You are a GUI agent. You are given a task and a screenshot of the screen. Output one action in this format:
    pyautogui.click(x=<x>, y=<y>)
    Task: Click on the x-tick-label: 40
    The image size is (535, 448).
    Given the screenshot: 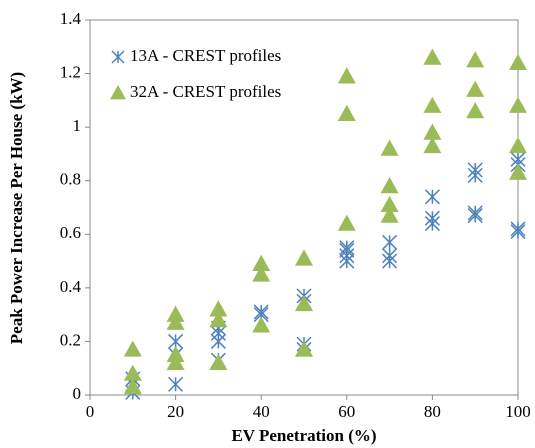 What is the action you would take?
    pyautogui.click(x=261, y=411)
    